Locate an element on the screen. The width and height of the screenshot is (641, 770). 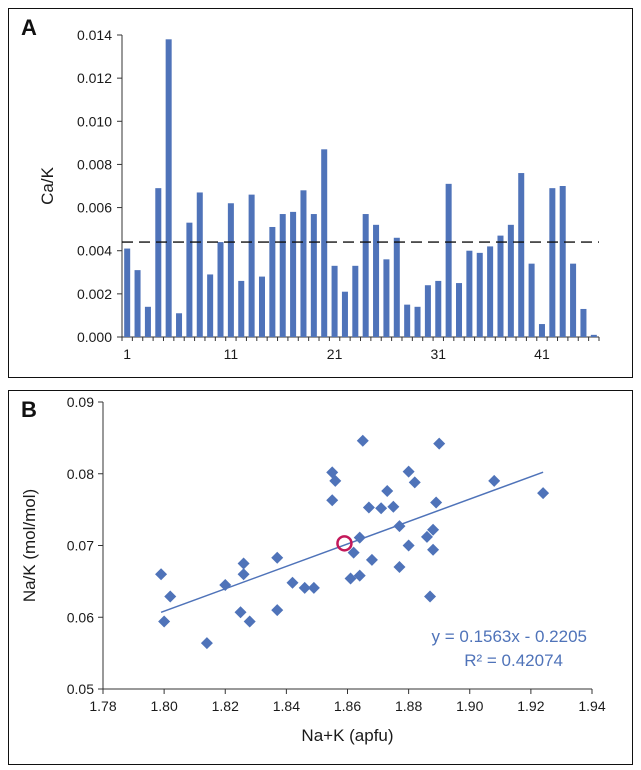
x-tick-label: 1.80 is located at coordinates (164, 706).